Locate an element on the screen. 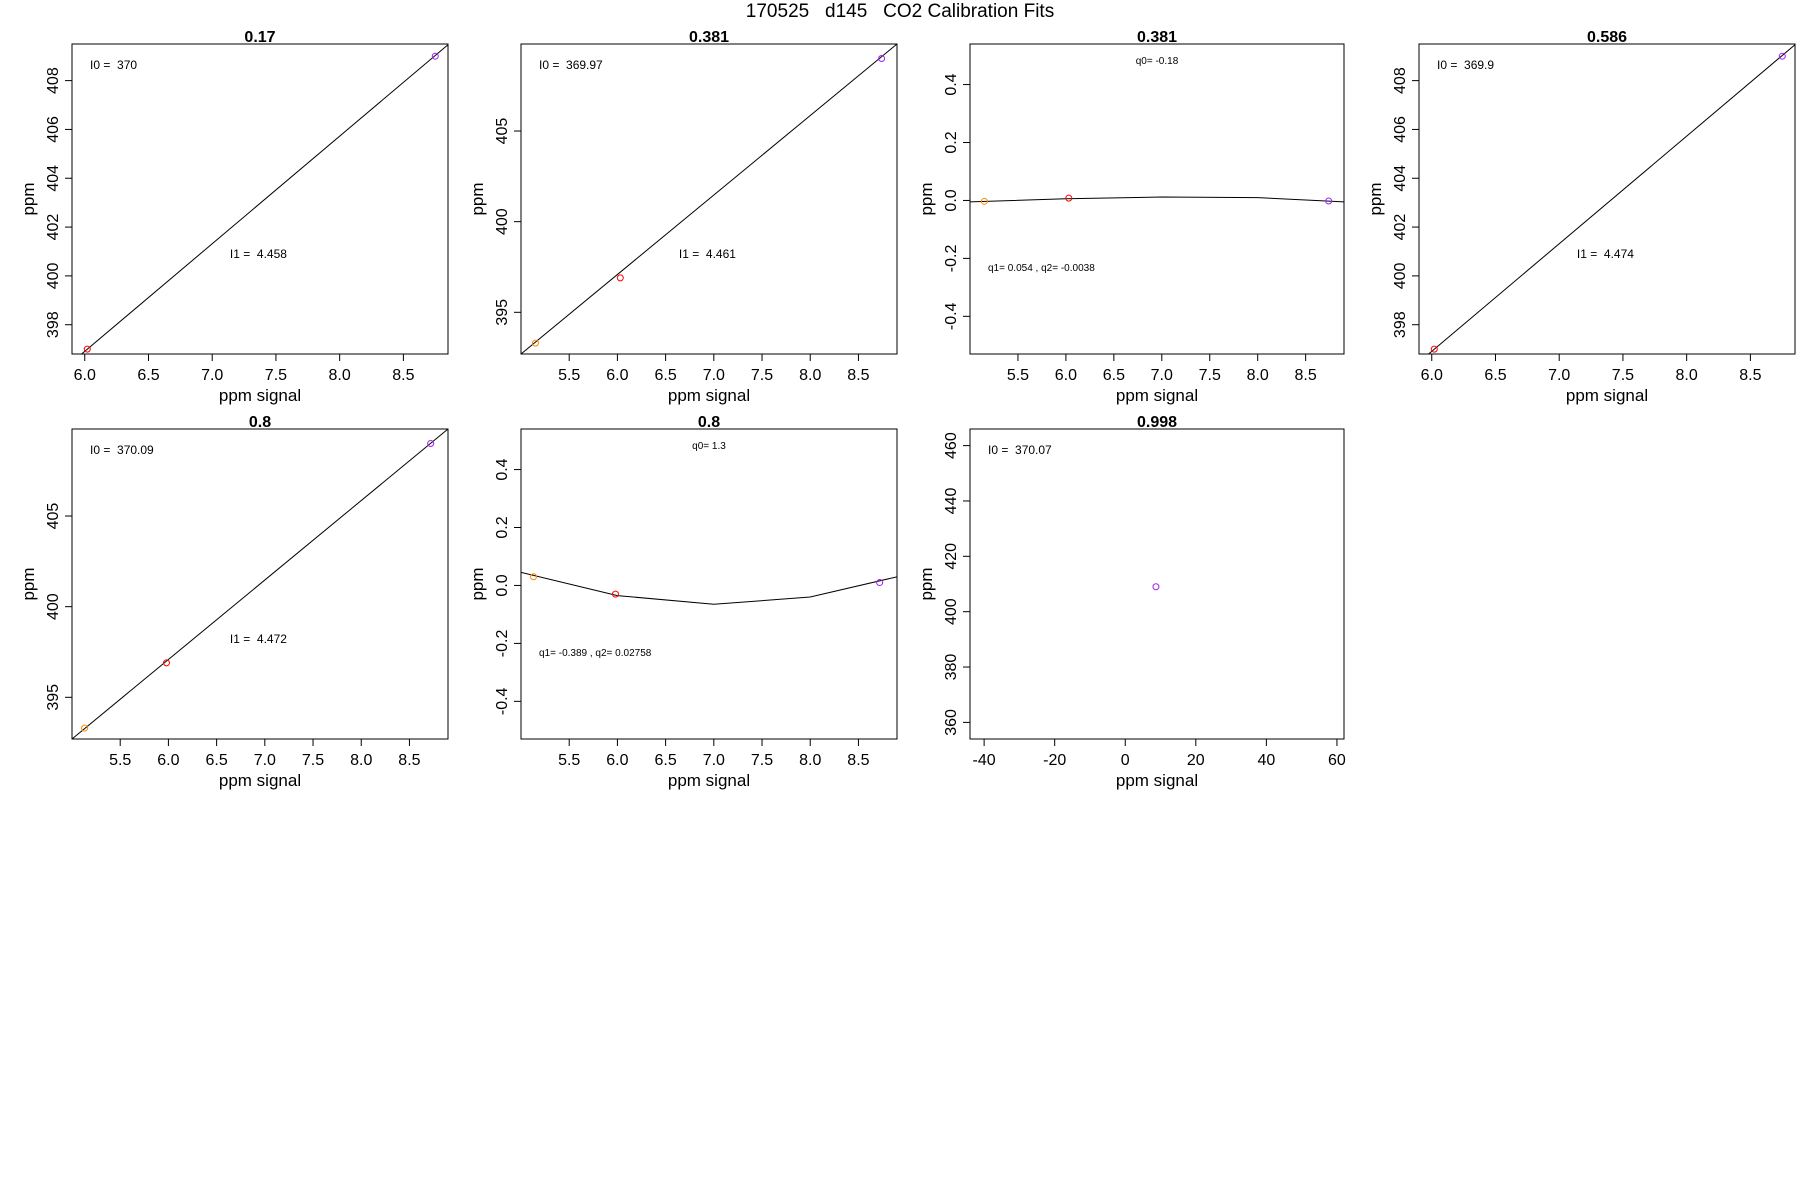 The image size is (1800, 1200). y-tick-label: 0.4 is located at coordinates (951, 84).